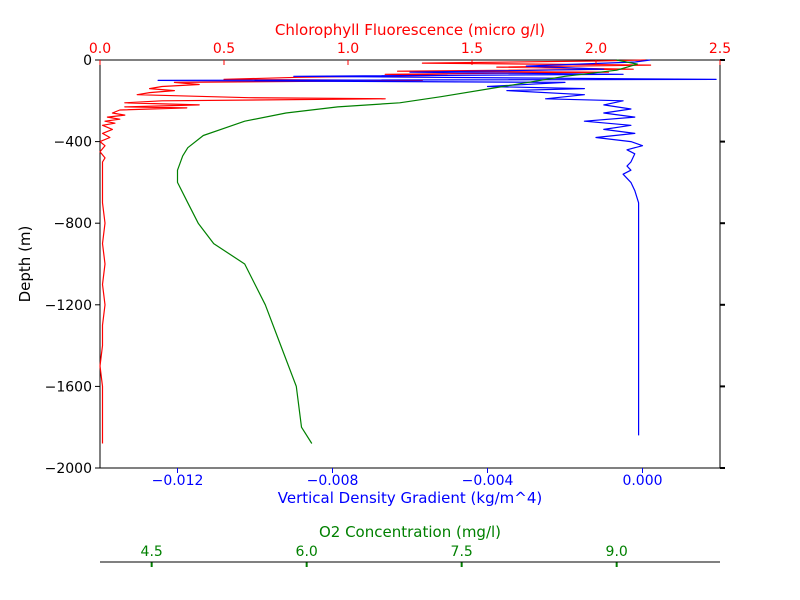  What do you see at coordinates (25, 264) in the screenshot?
I see `y-axis-title: Depth (m)` at bounding box center [25, 264].